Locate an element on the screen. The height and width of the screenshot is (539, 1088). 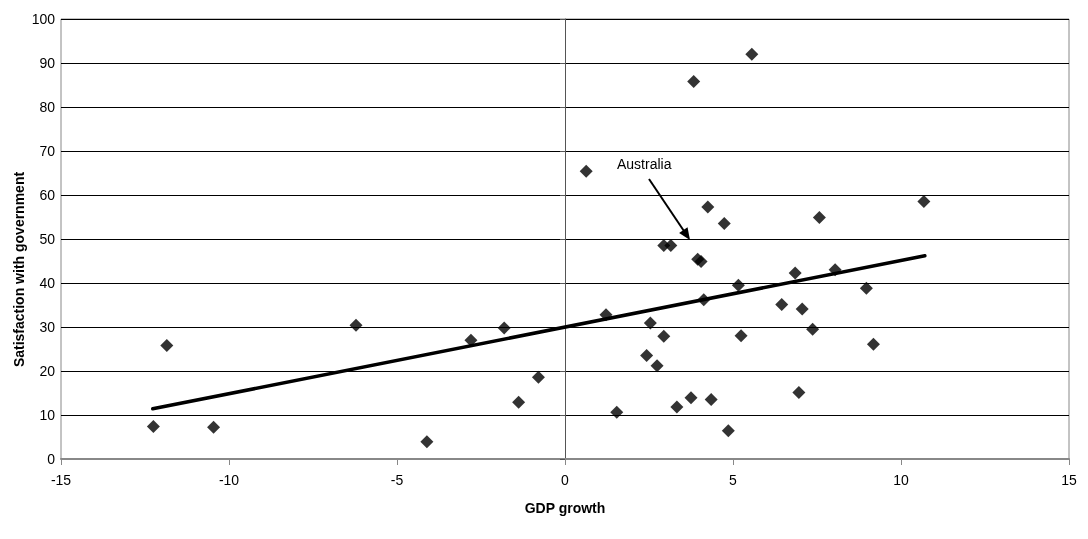
x-tick-label: -15 is located at coordinates (61, 480).